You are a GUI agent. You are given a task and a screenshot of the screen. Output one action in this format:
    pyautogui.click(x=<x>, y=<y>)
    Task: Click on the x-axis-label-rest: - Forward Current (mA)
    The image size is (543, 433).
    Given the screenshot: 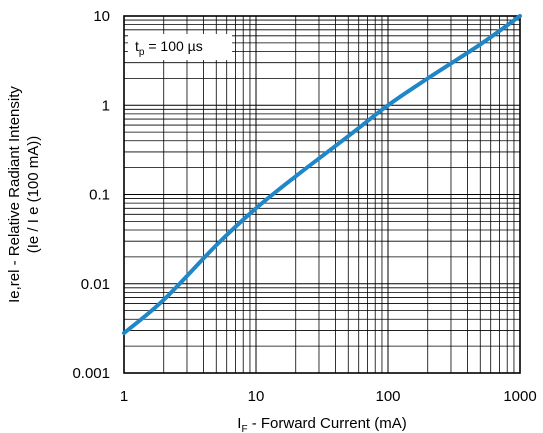 What is the action you would take?
    pyautogui.click(x=327, y=423)
    